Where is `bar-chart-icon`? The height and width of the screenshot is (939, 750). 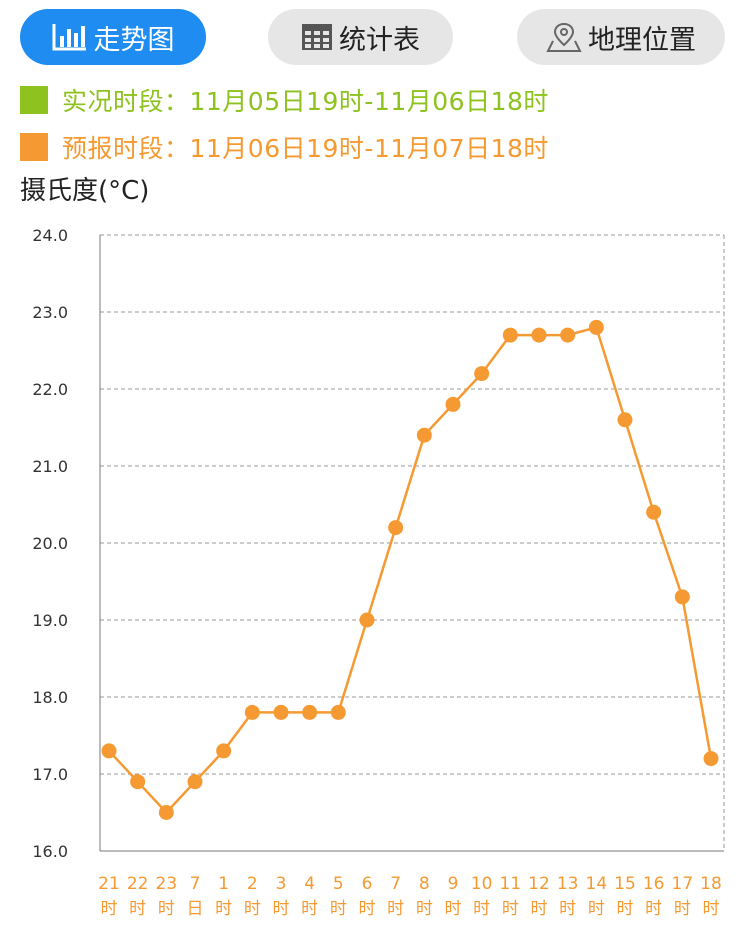 bar-chart-icon is located at coordinates (70, 37).